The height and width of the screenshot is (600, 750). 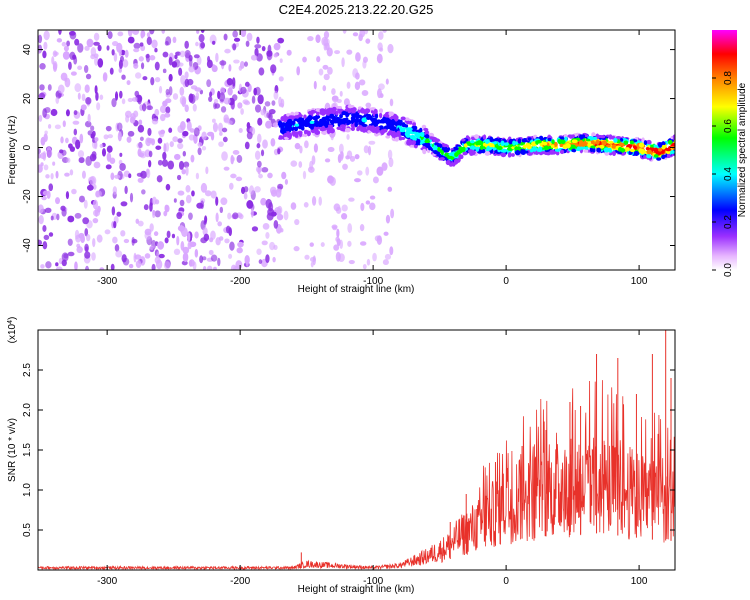 I want to click on colorbar-tick-label: 0.0, so click(x=728, y=270).